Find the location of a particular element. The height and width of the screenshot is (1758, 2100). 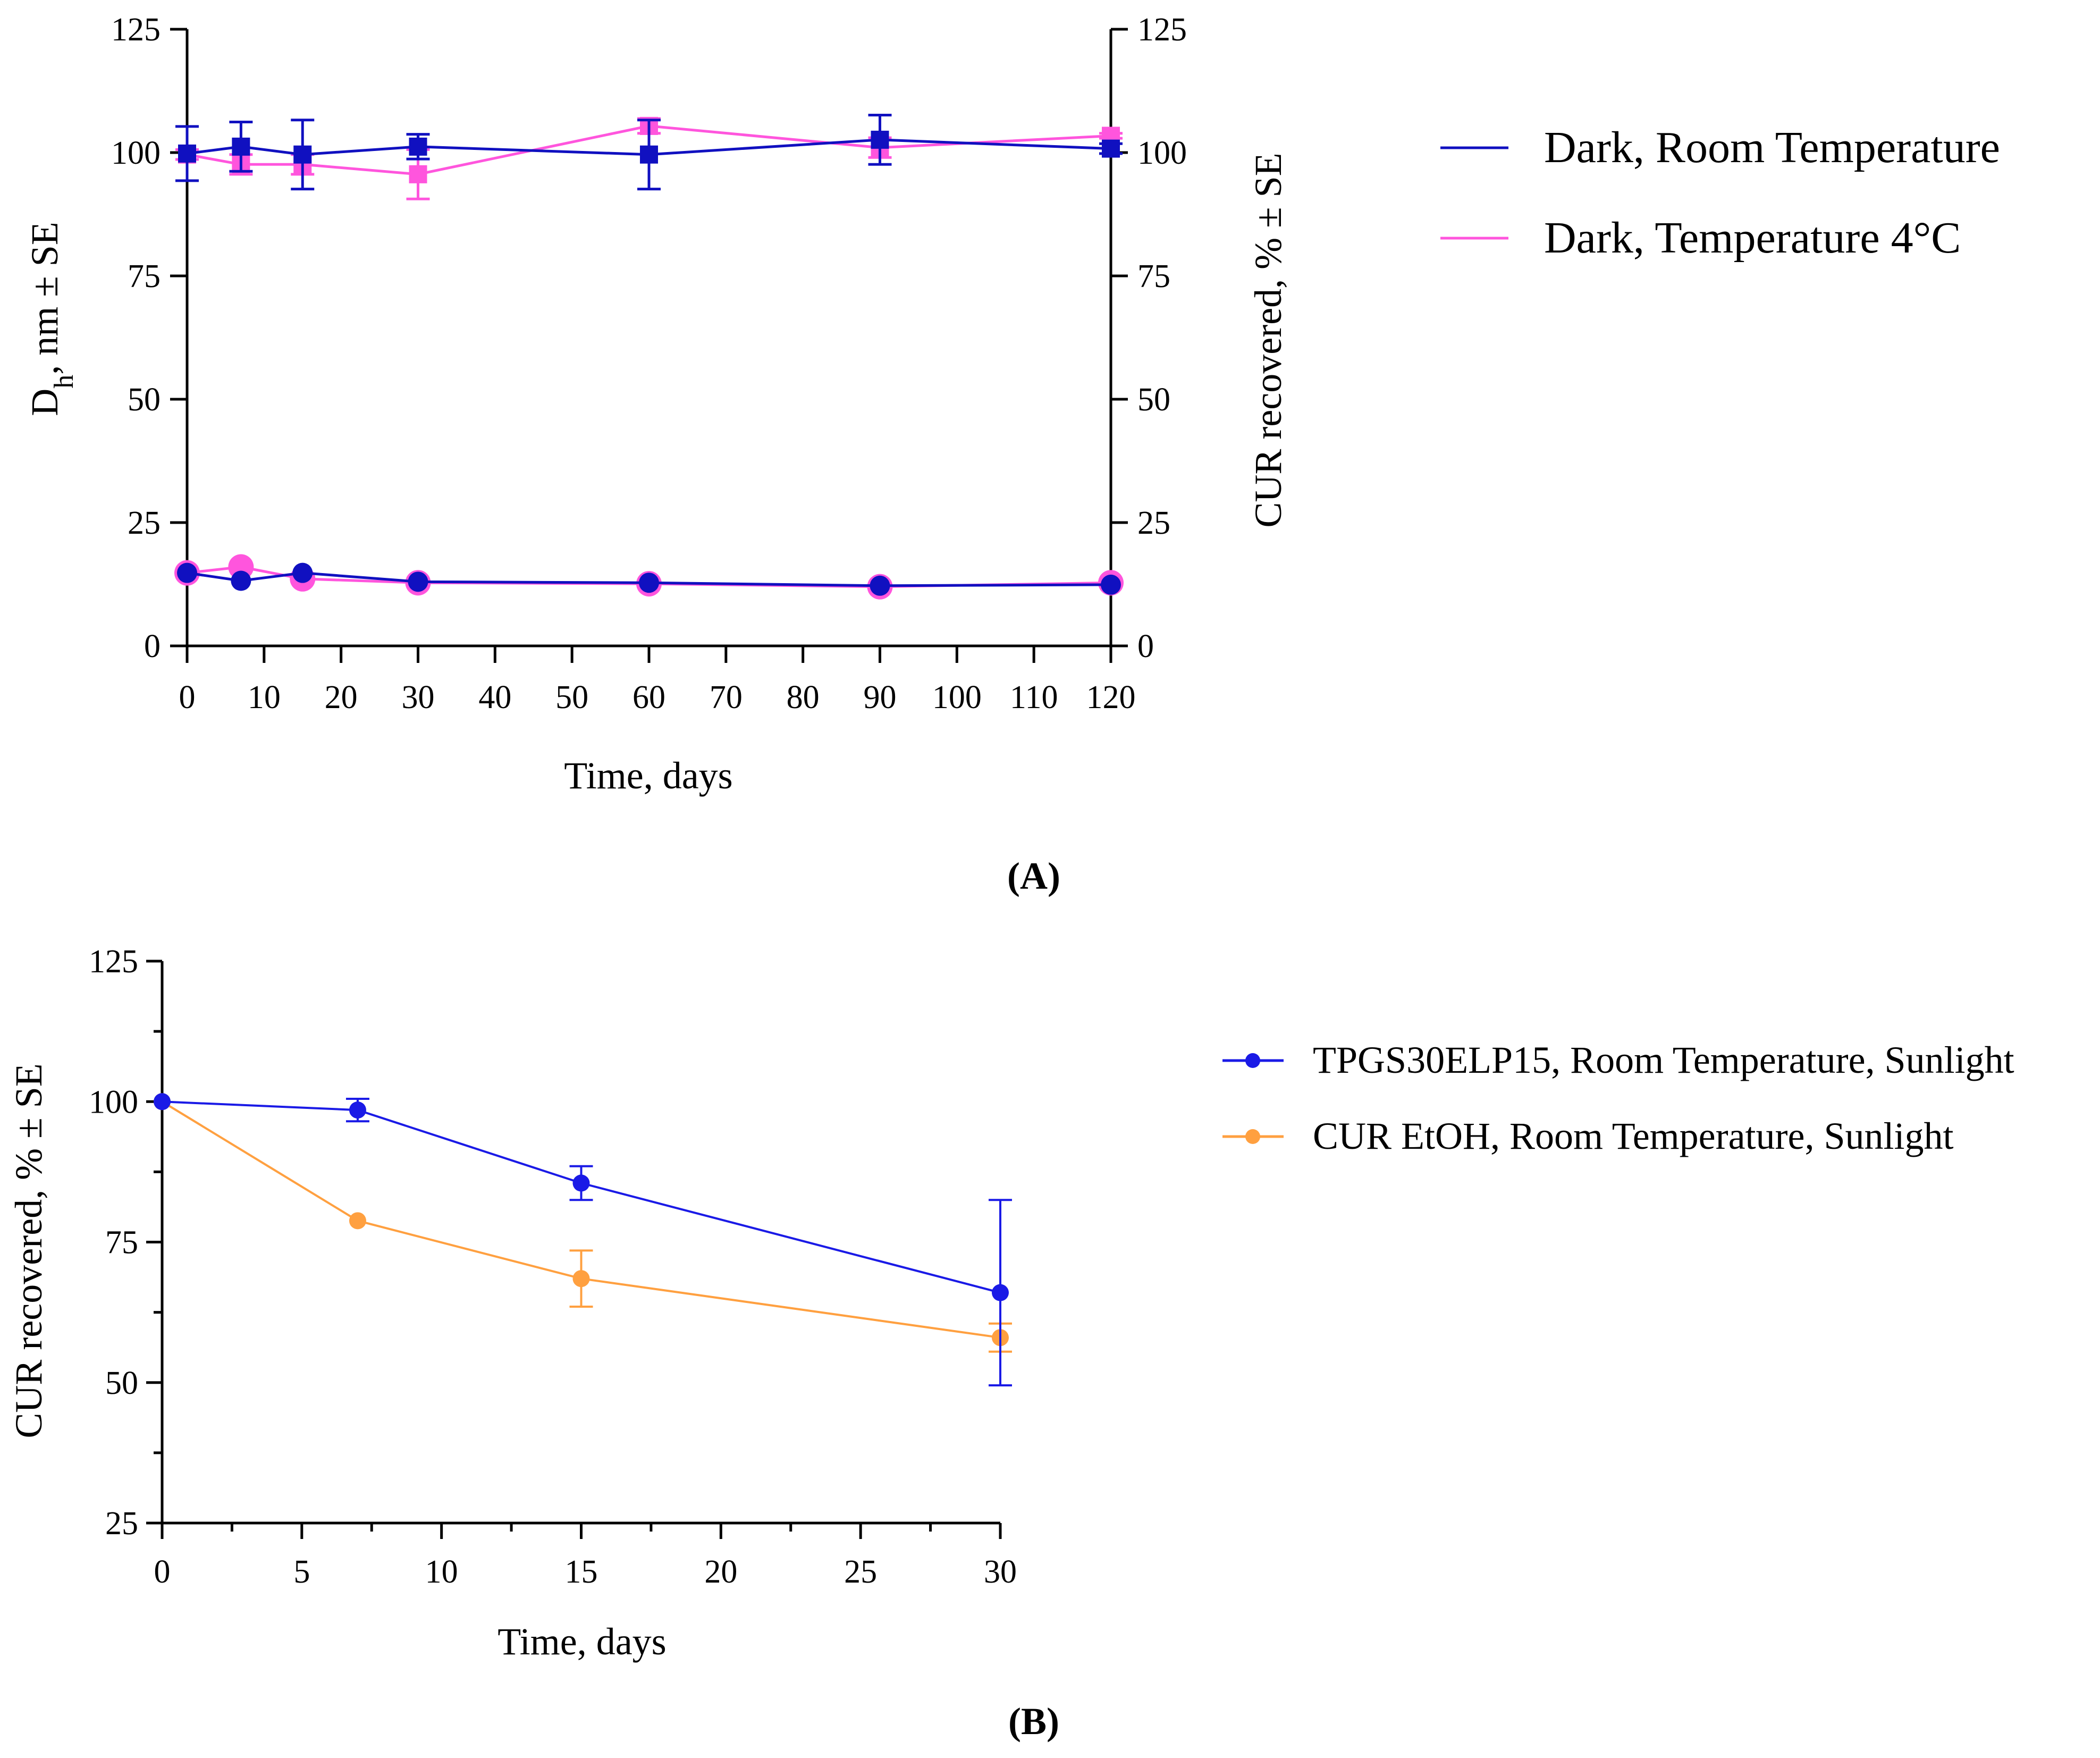

legend-label-cur-etoh: CUR EtOH, Room Temperature, Sunlight is located at coordinates (1633, 1136).